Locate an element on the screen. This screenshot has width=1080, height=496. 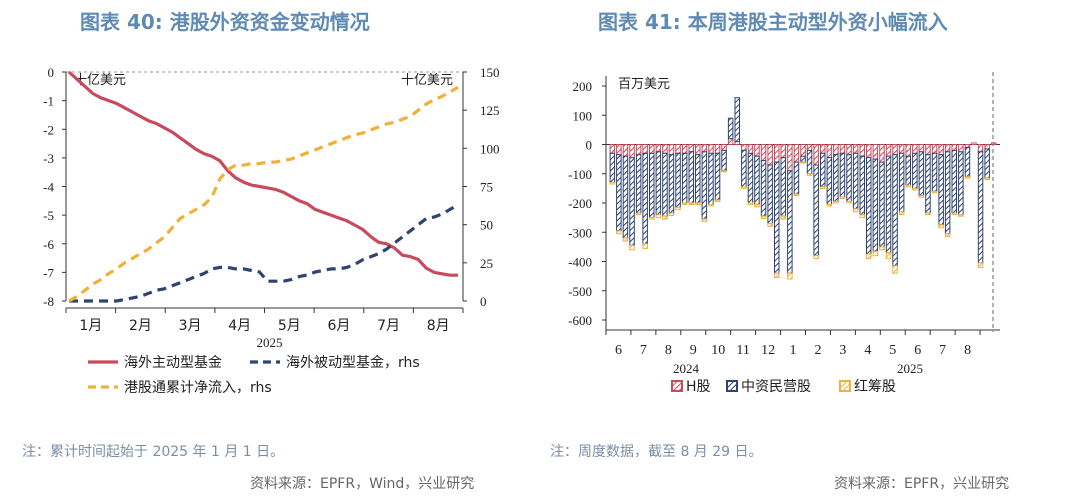
x-tick-label: 11 is located at coordinates (742, 350).